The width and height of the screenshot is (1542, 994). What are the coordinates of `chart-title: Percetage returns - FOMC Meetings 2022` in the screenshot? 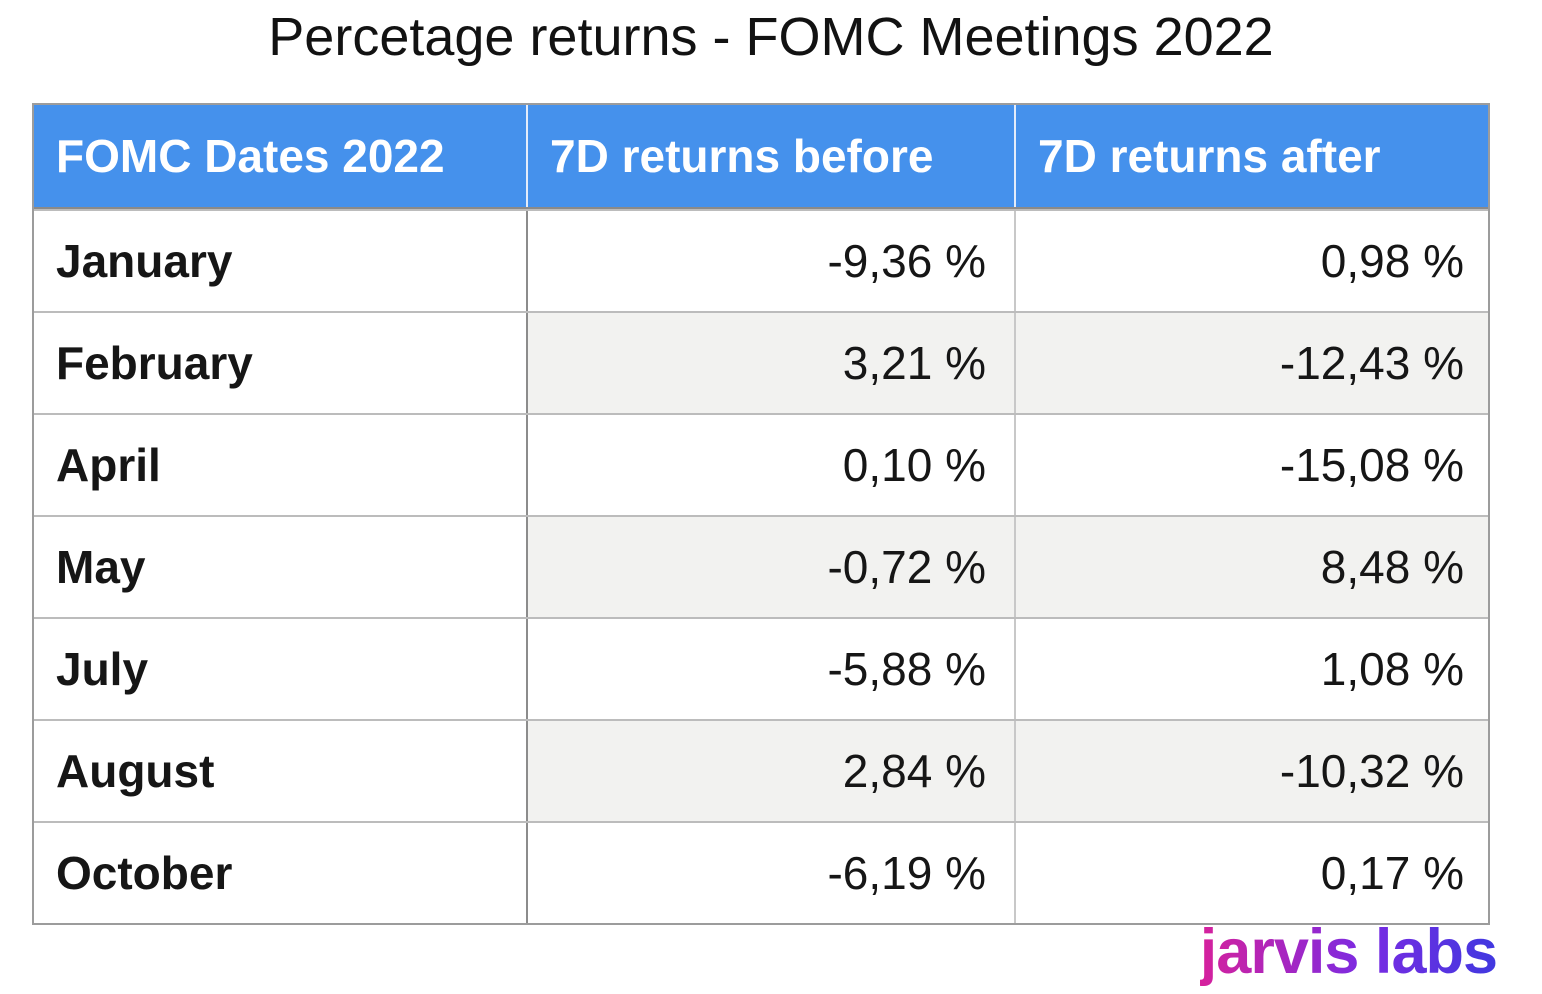 It's located at (771, 37).